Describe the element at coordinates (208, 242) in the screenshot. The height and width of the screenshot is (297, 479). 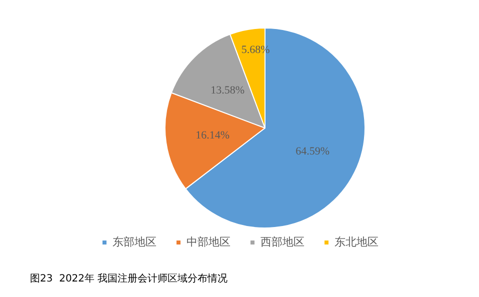
I see `legend-label: 中部地区` at that location.